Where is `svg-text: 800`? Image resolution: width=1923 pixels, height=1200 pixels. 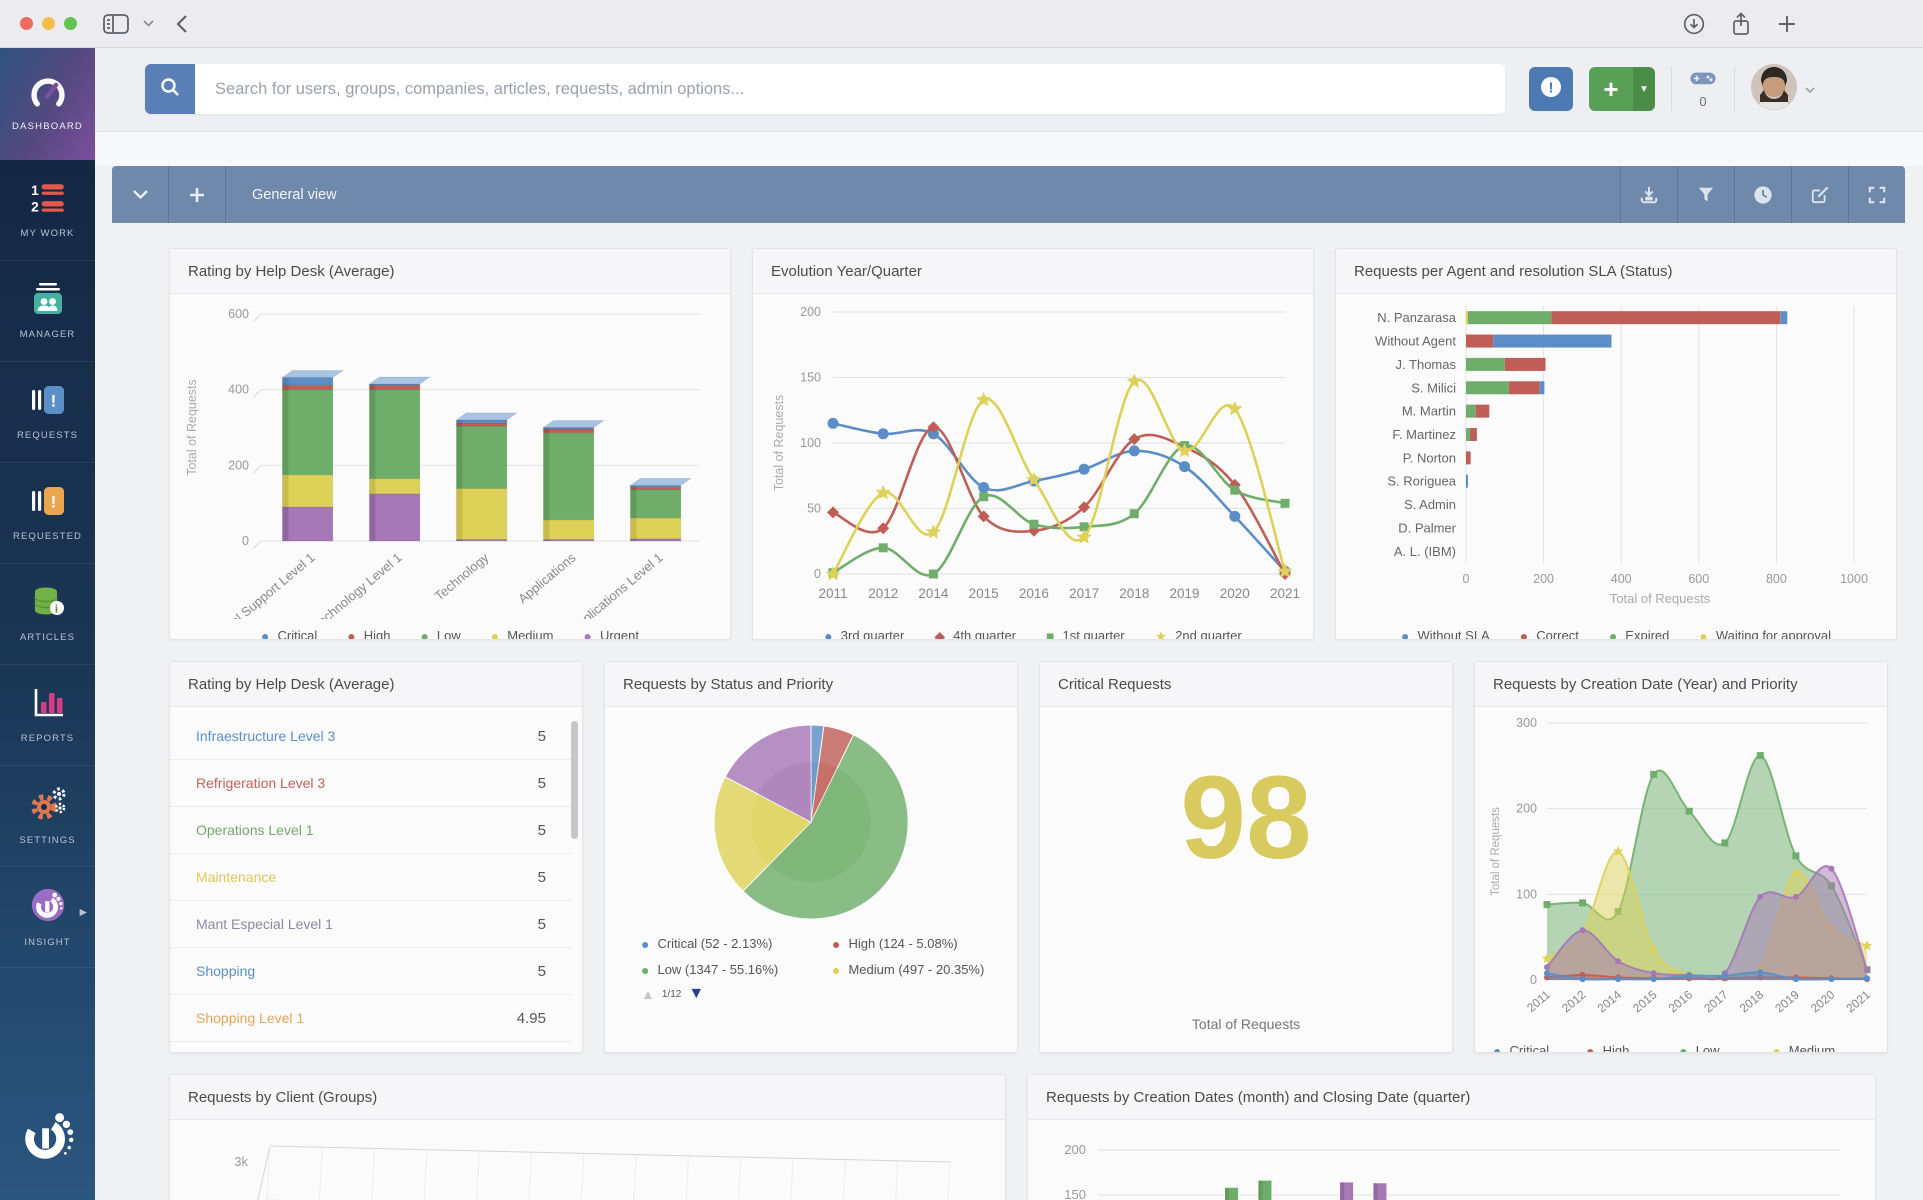
svg-text: 800 is located at coordinates (1776, 579).